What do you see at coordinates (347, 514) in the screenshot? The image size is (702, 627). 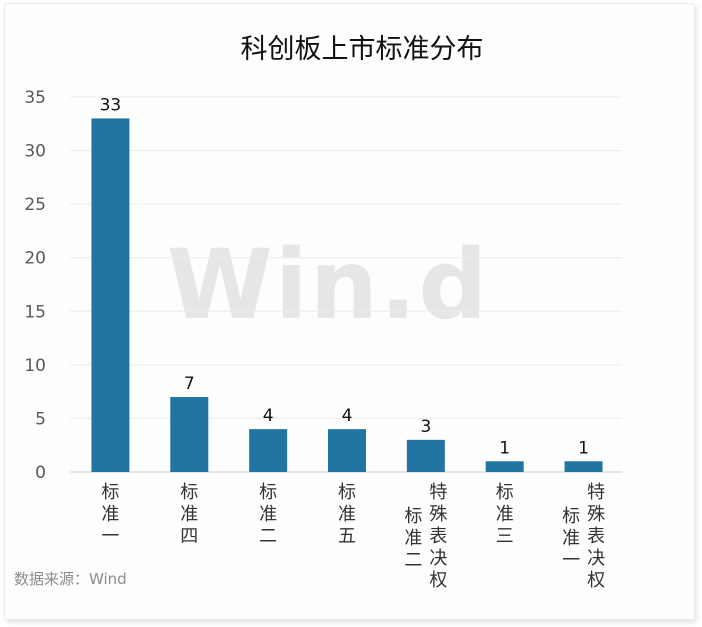 I see `x-tick-label: 标准五` at bounding box center [347, 514].